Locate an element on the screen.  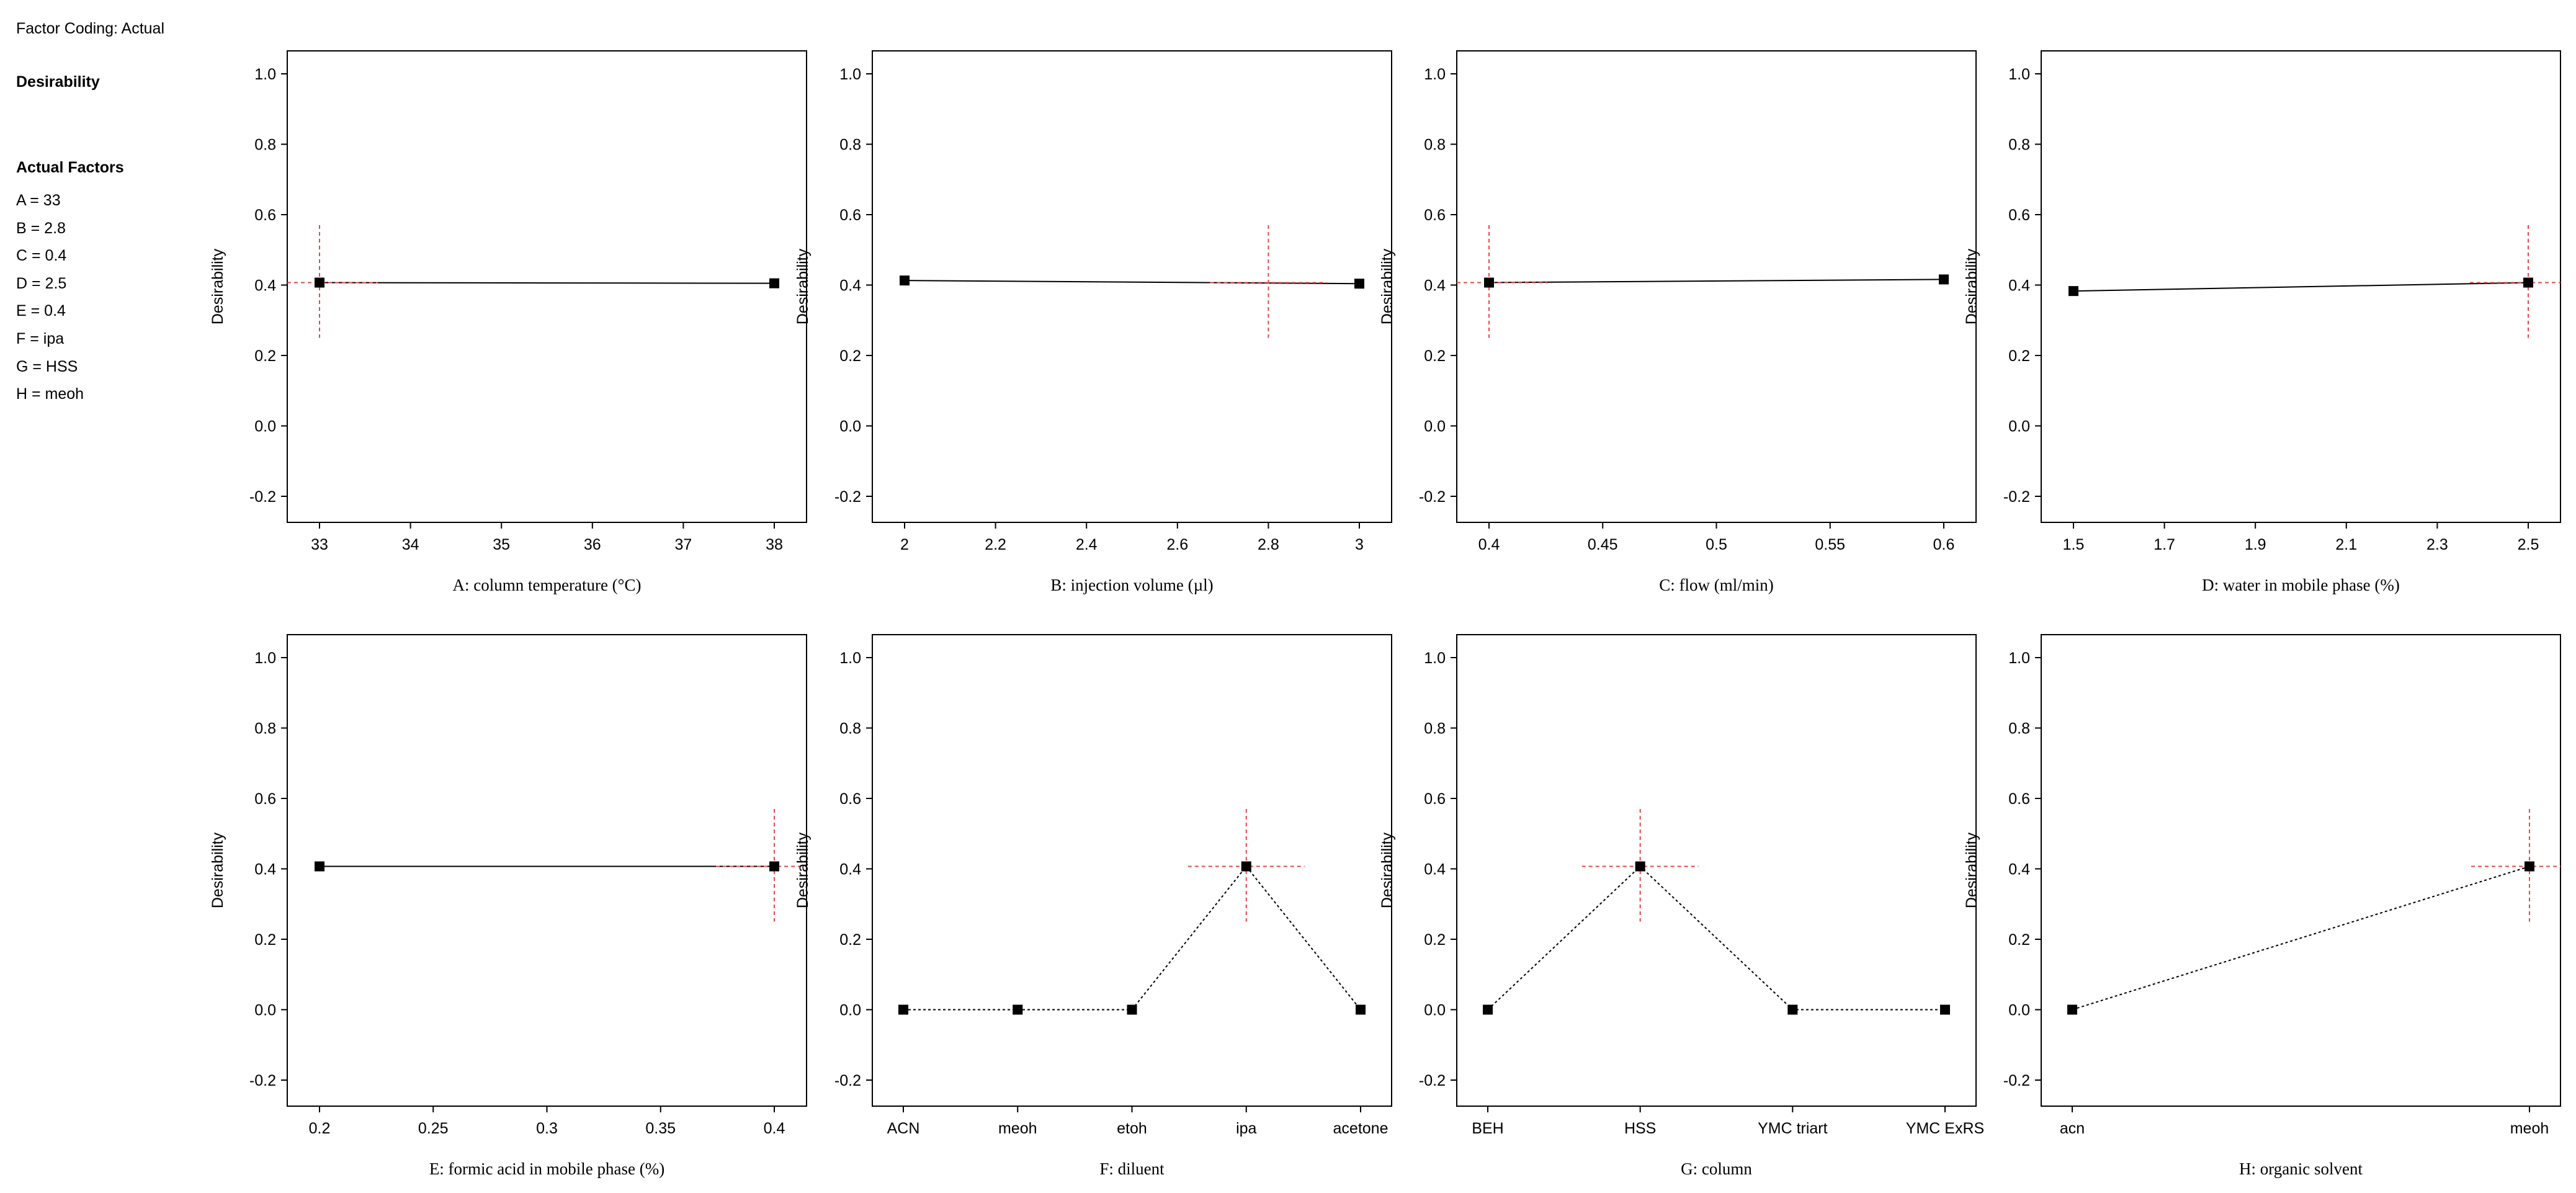
x-tick-label: ACN is located at coordinates (903, 1128).